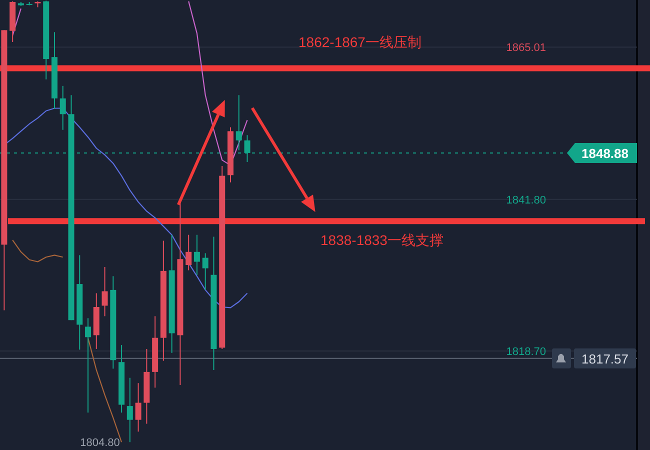 The width and height of the screenshot is (650, 450). Describe the element at coordinates (100, 443) in the screenshot. I see `annotation: 1804.80` at that location.